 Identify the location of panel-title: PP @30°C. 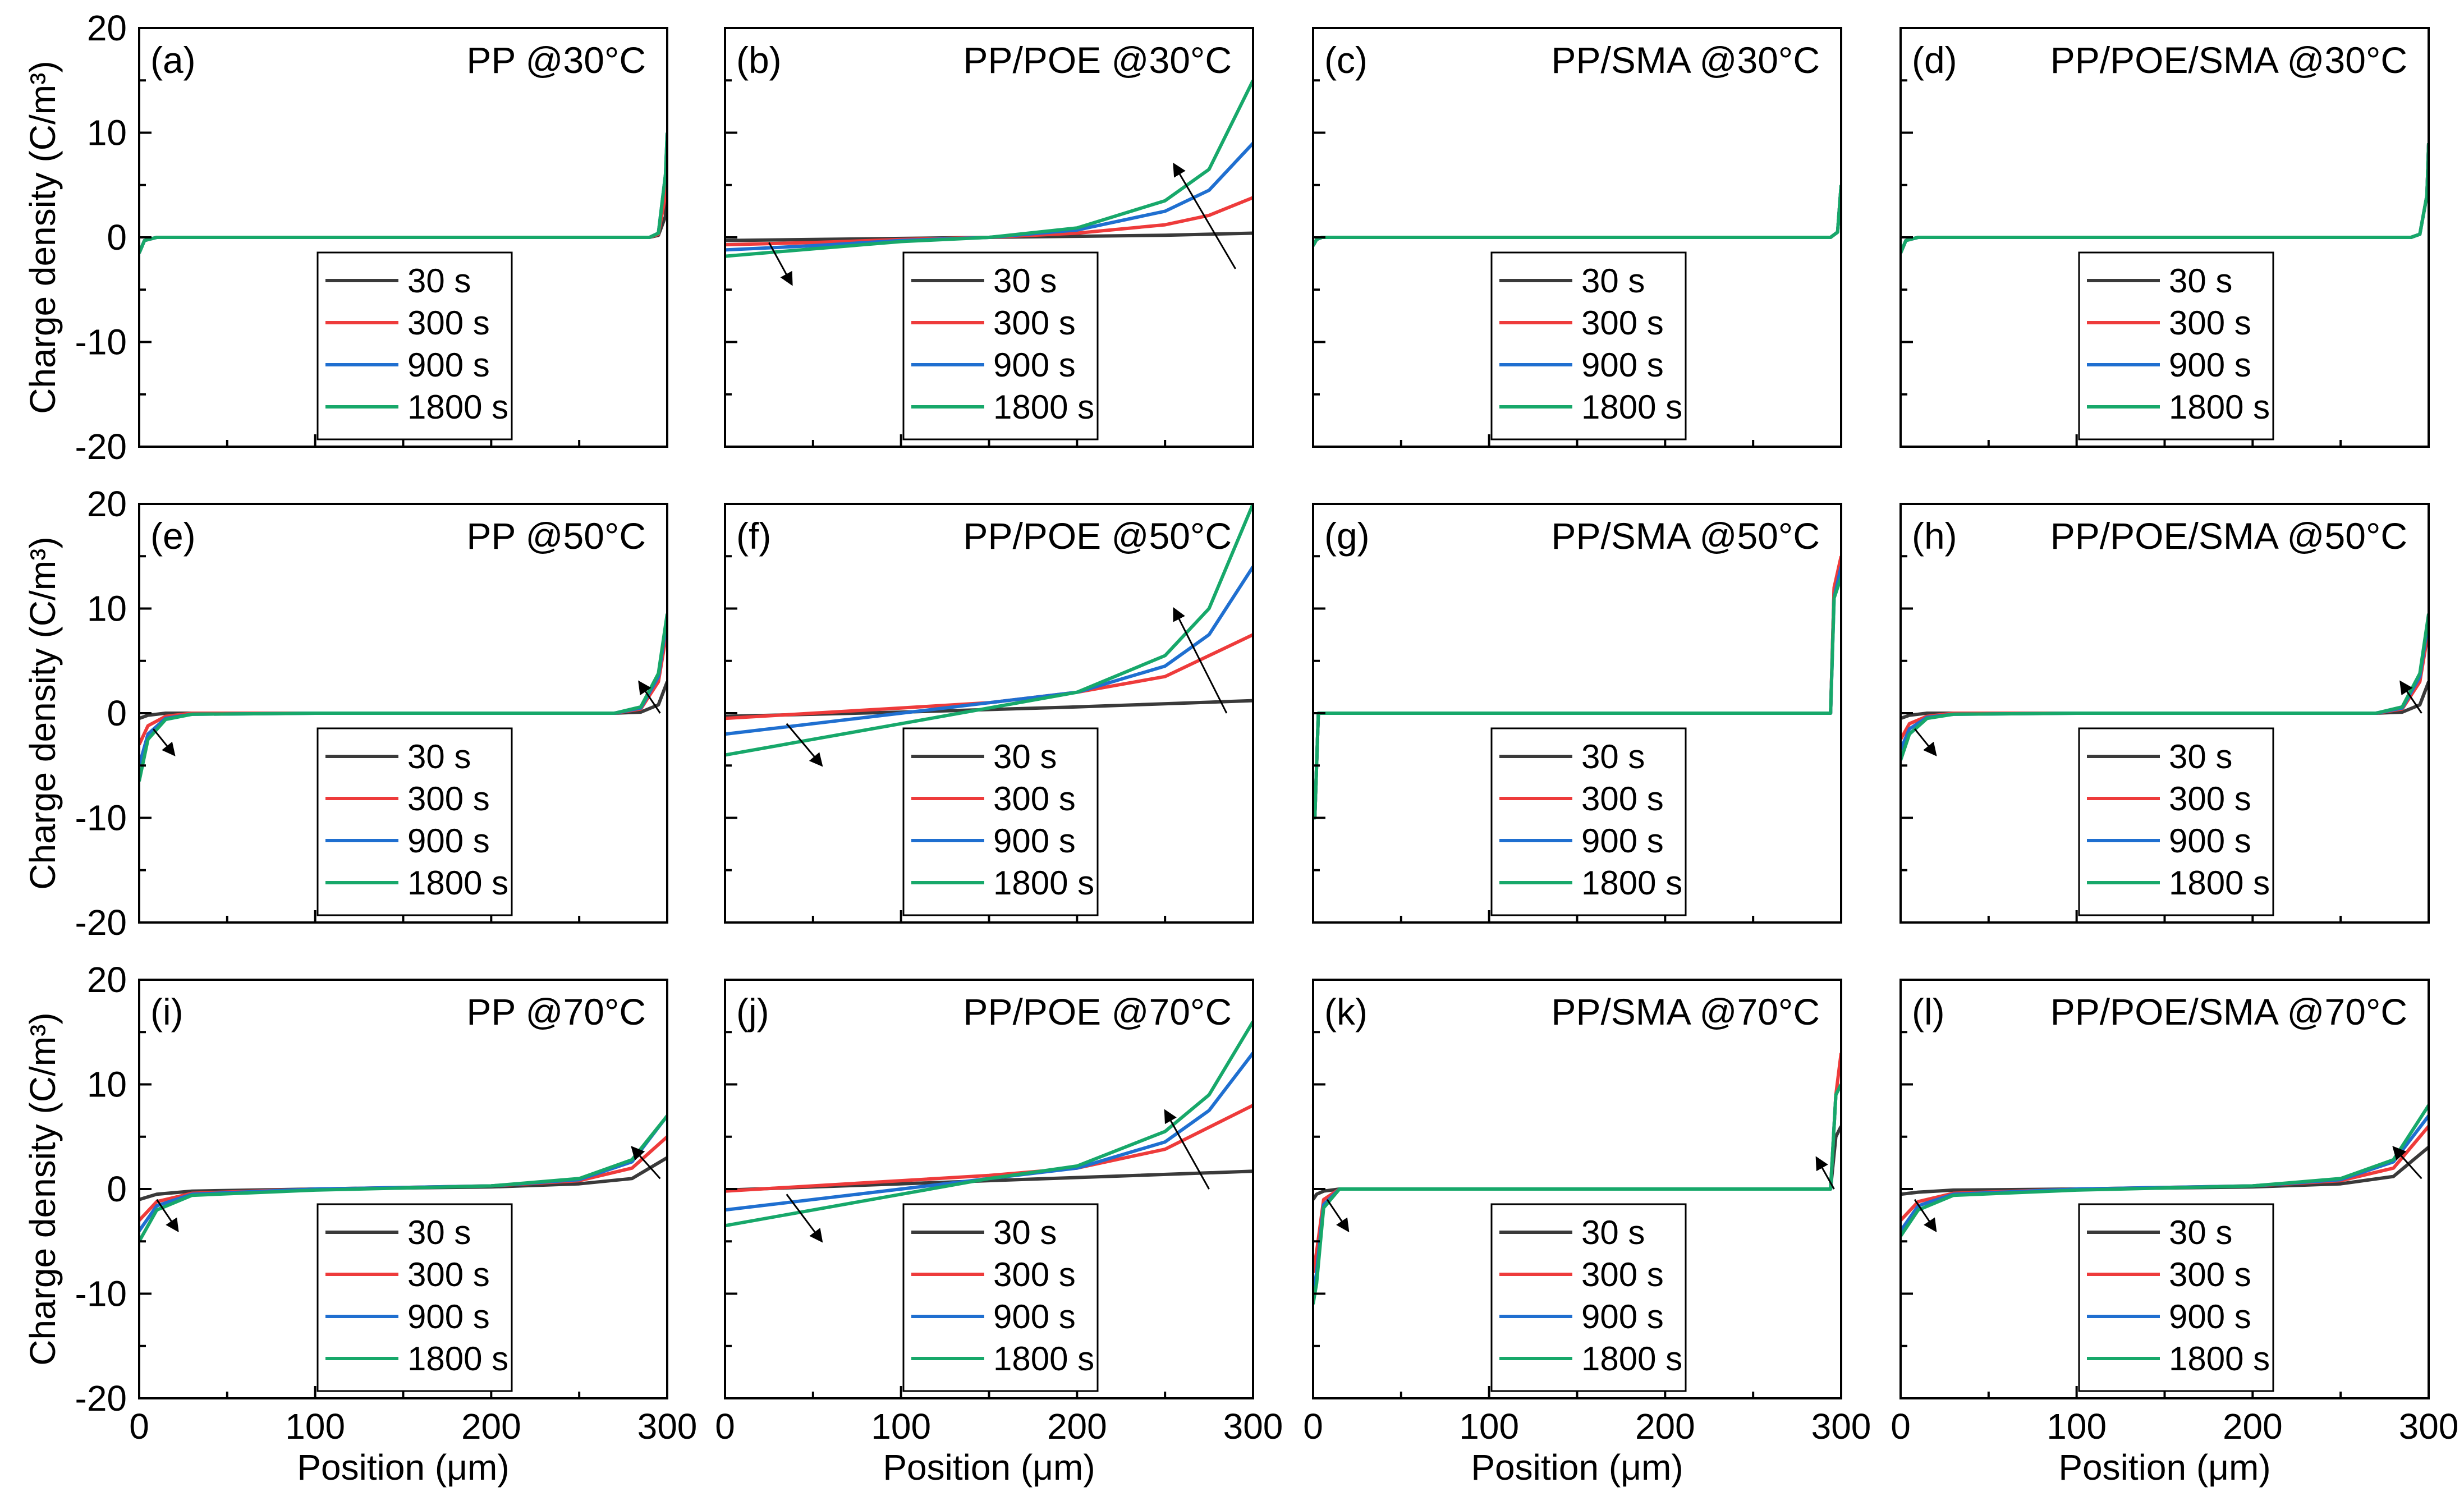
(556, 60).